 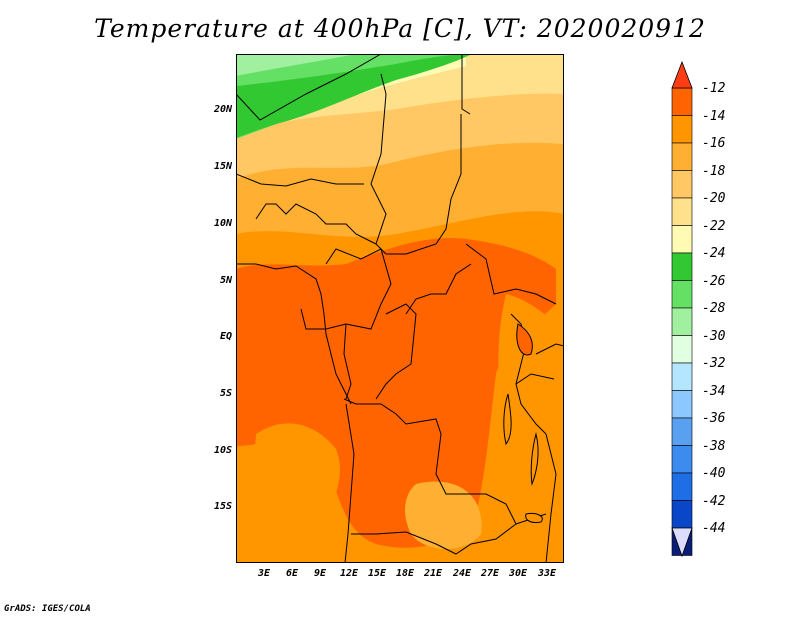 I want to click on colorbar-label: -36, so click(x=714, y=418).